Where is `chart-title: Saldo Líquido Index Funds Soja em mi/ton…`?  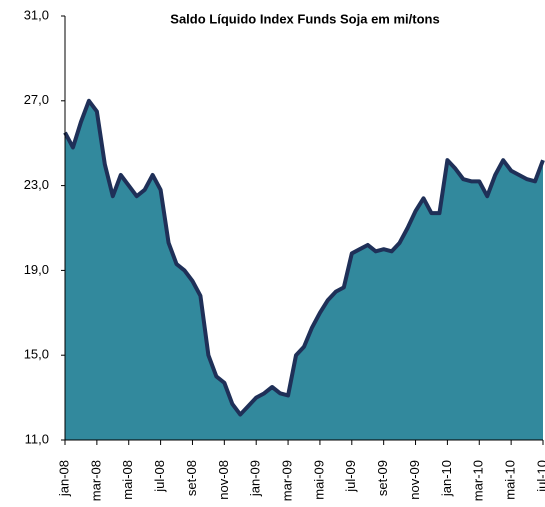 chart-title: Saldo Líquido Index Funds Soja em mi/ton… is located at coordinates (304, 18).